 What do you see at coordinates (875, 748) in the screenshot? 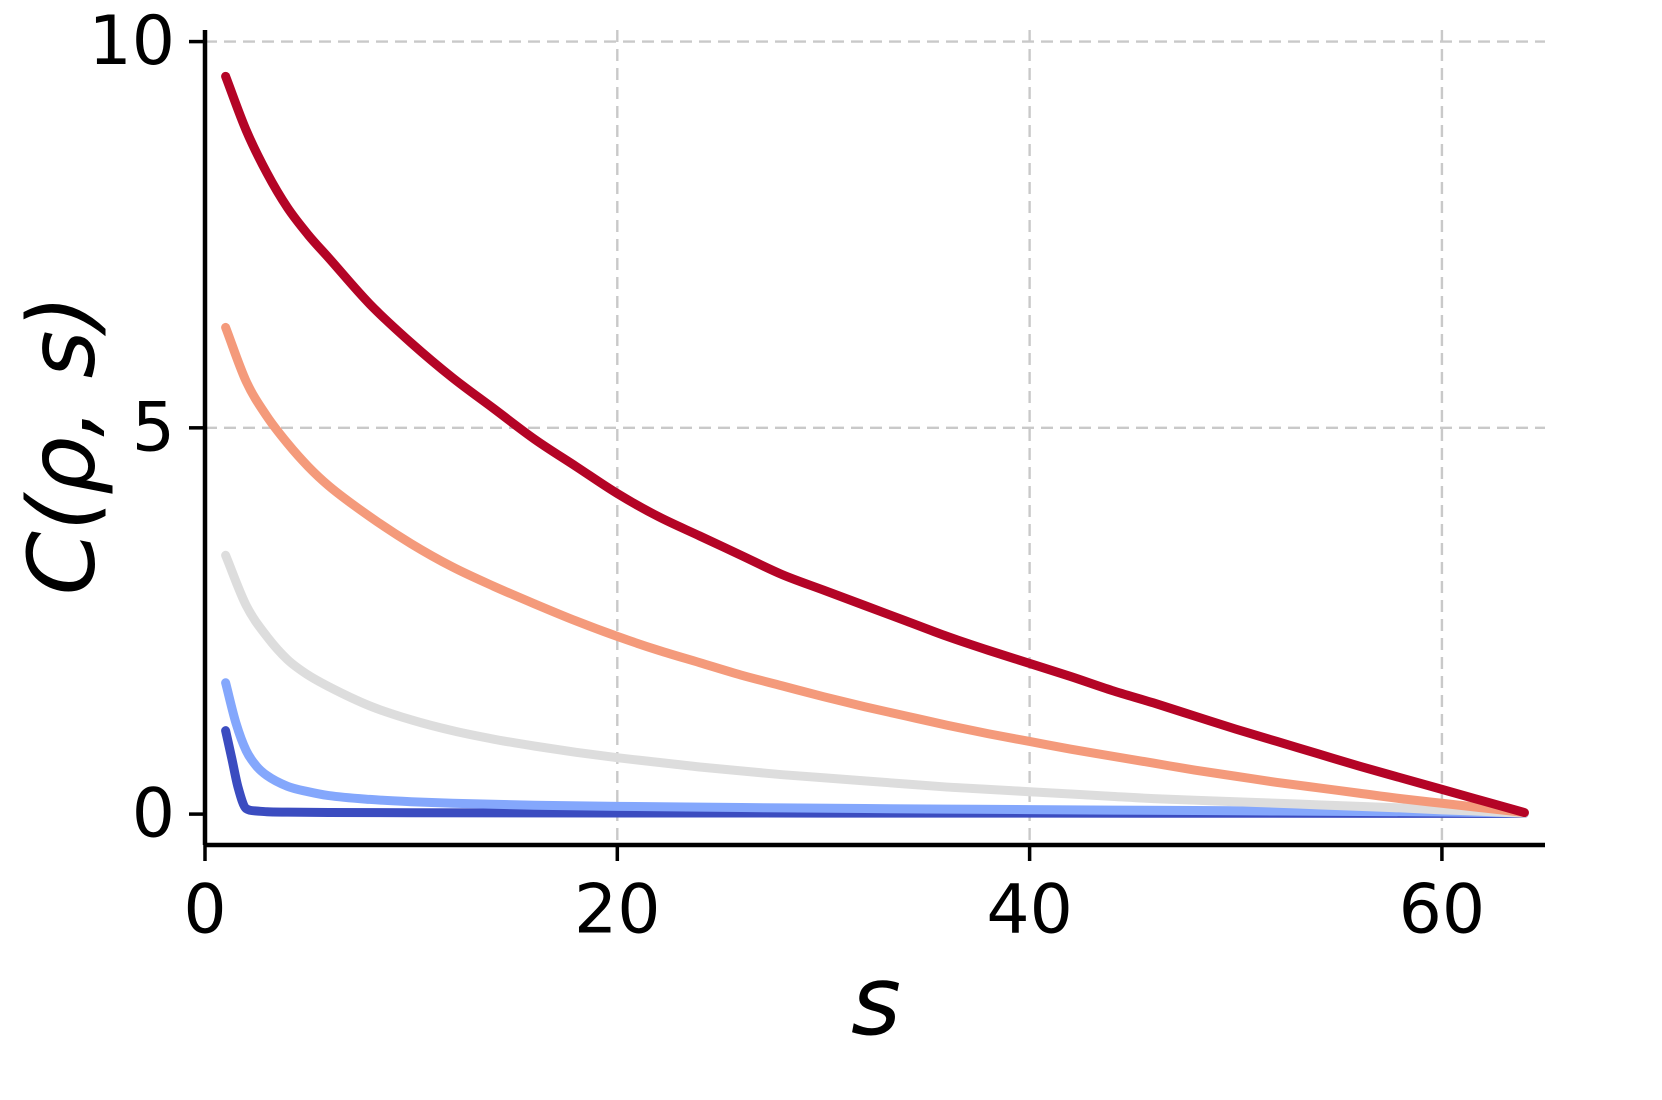
I see `series-path-curve-light-blue` at bounding box center [875, 748].